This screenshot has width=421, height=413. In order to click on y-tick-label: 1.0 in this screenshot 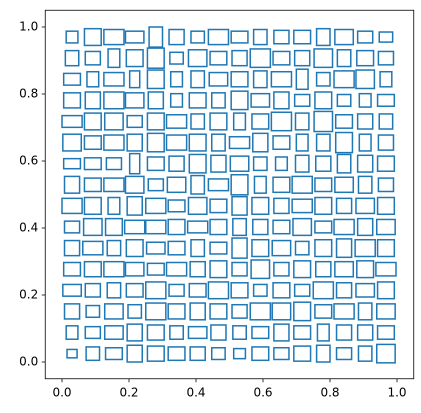, I will do `click(28, 27)`.